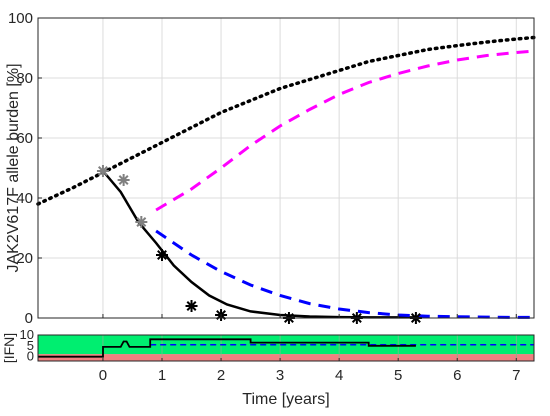  What do you see at coordinates (162, 375) in the screenshot?
I see `x-tick-label: 1` at bounding box center [162, 375].